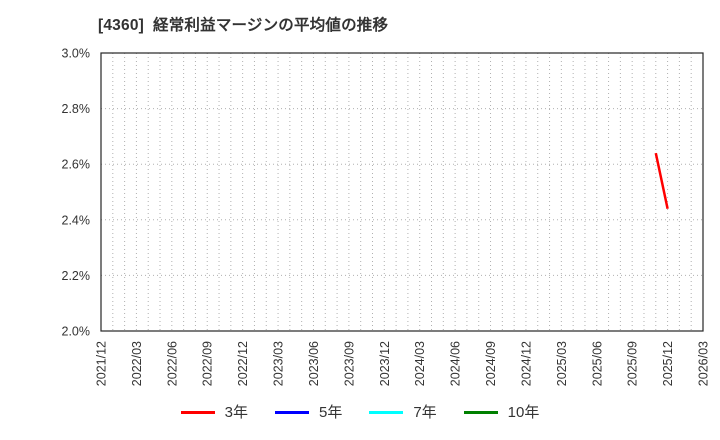 The height and width of the screenshot is (440, 720). I want to click on x-tick-label: 2023/09, so click(349, 363).